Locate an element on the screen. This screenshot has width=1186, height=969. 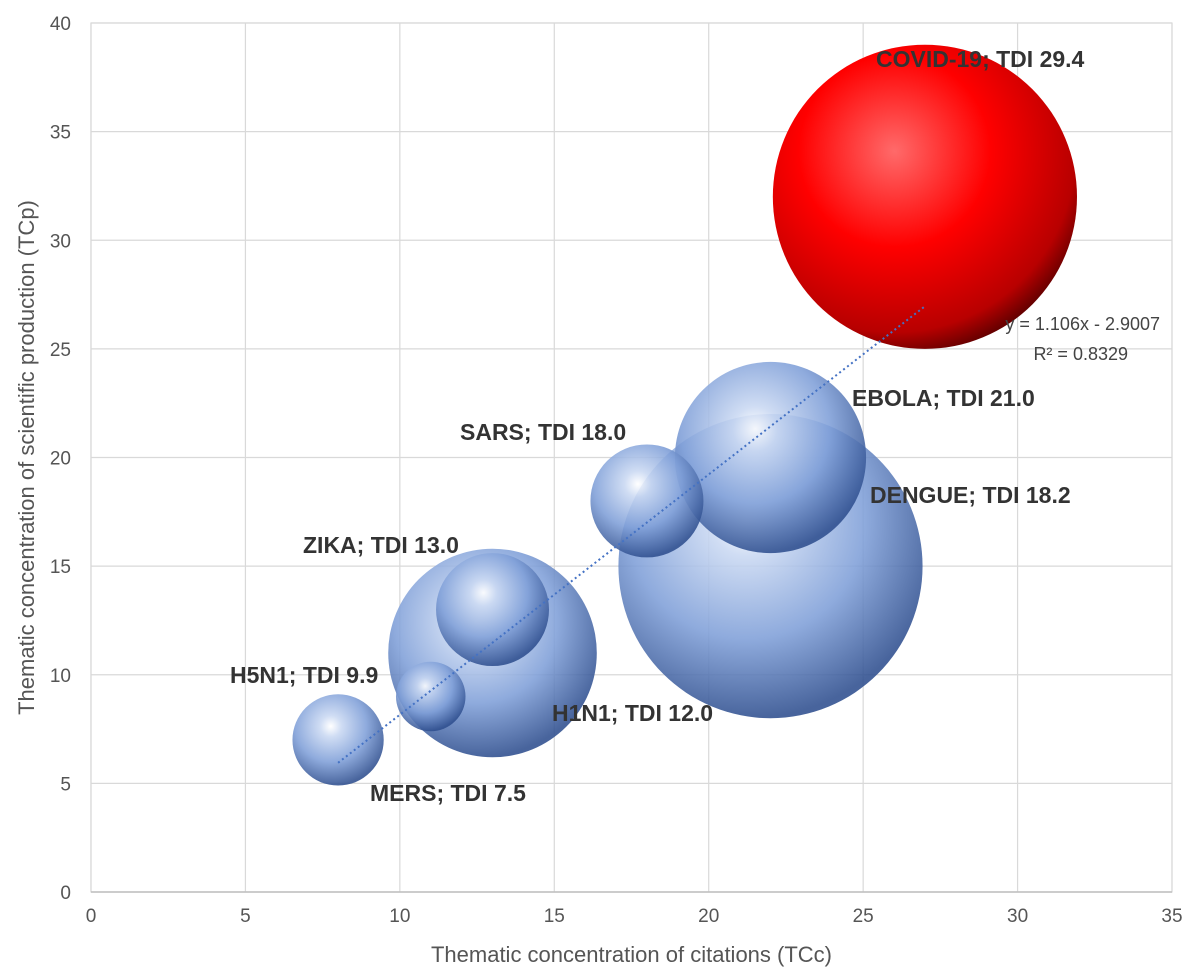
bubble-ebola is located at coordinates (770, 457).